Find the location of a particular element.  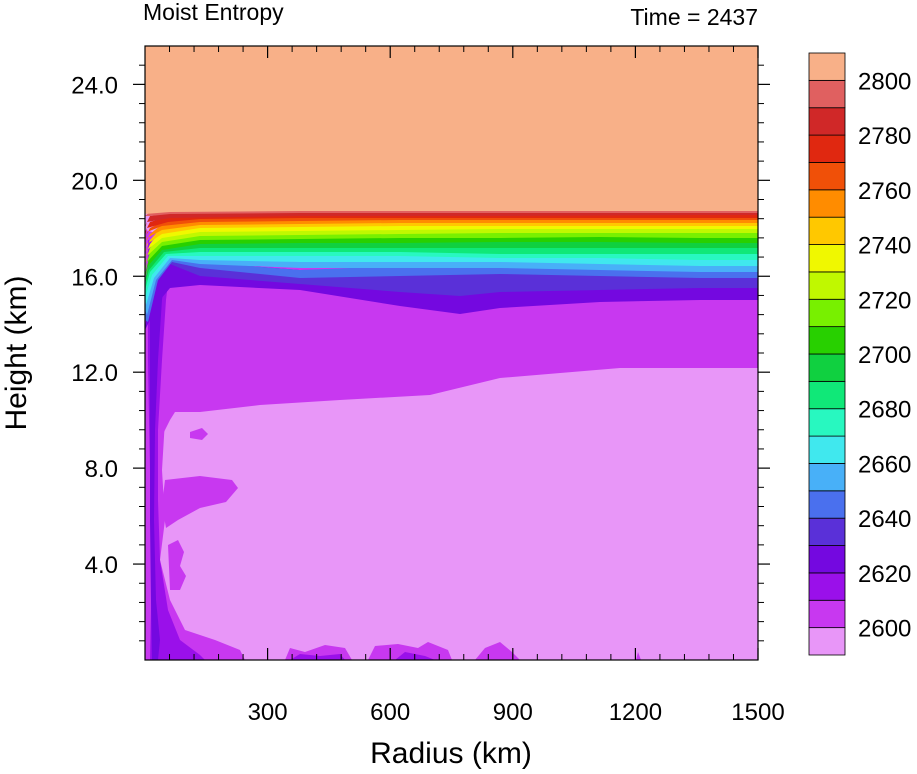

field-eyewall-inner is located at coordinates (159, 455).